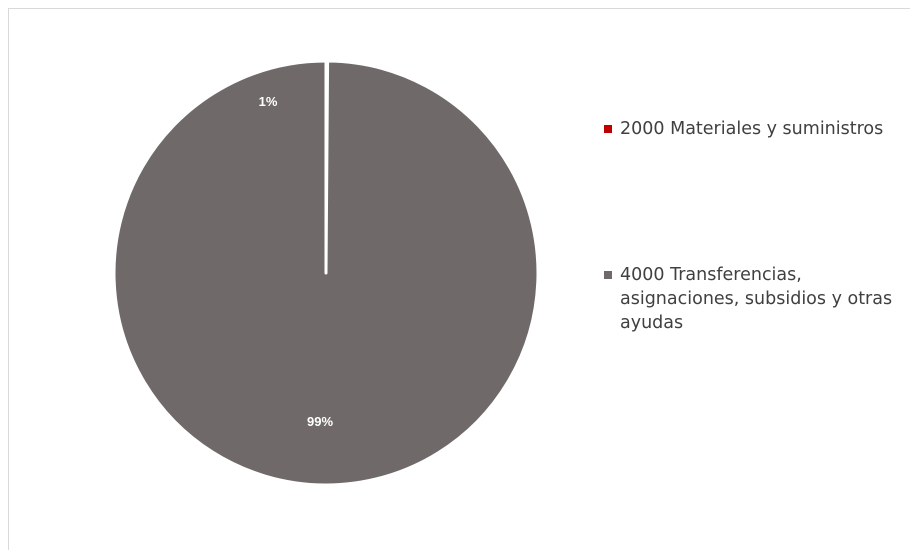 The image size is (910, 551). I want to click on legend-item-materiales: 2000 Materiales y suministros, so click(756, 129).